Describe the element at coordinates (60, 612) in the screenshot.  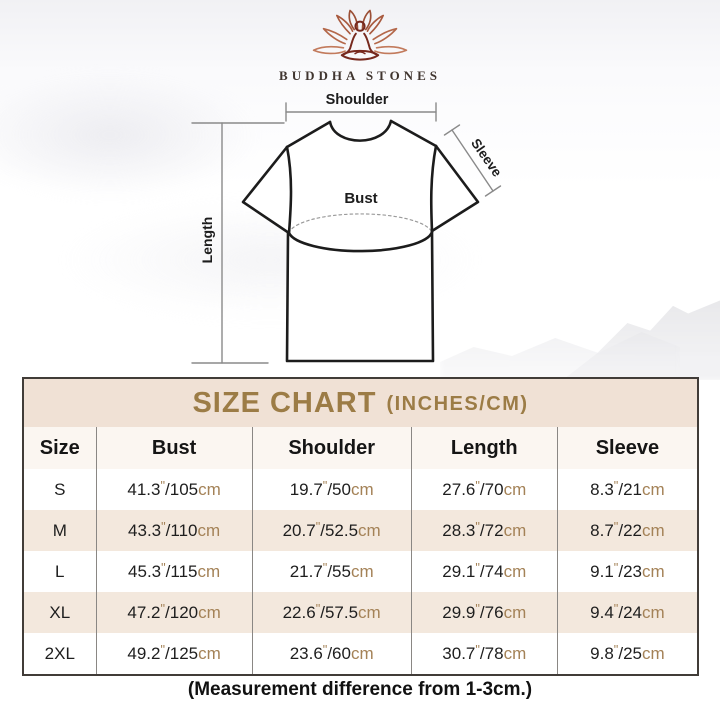
I see `size-cell: XL` at that location.